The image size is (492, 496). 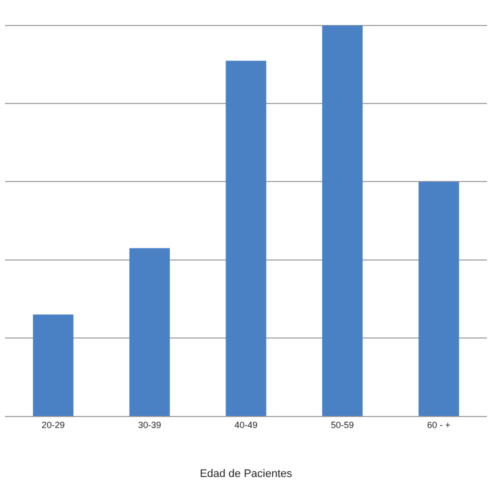 I want to click on x-axis-title: Edad de Pacientes, so click(x=246, y=474).